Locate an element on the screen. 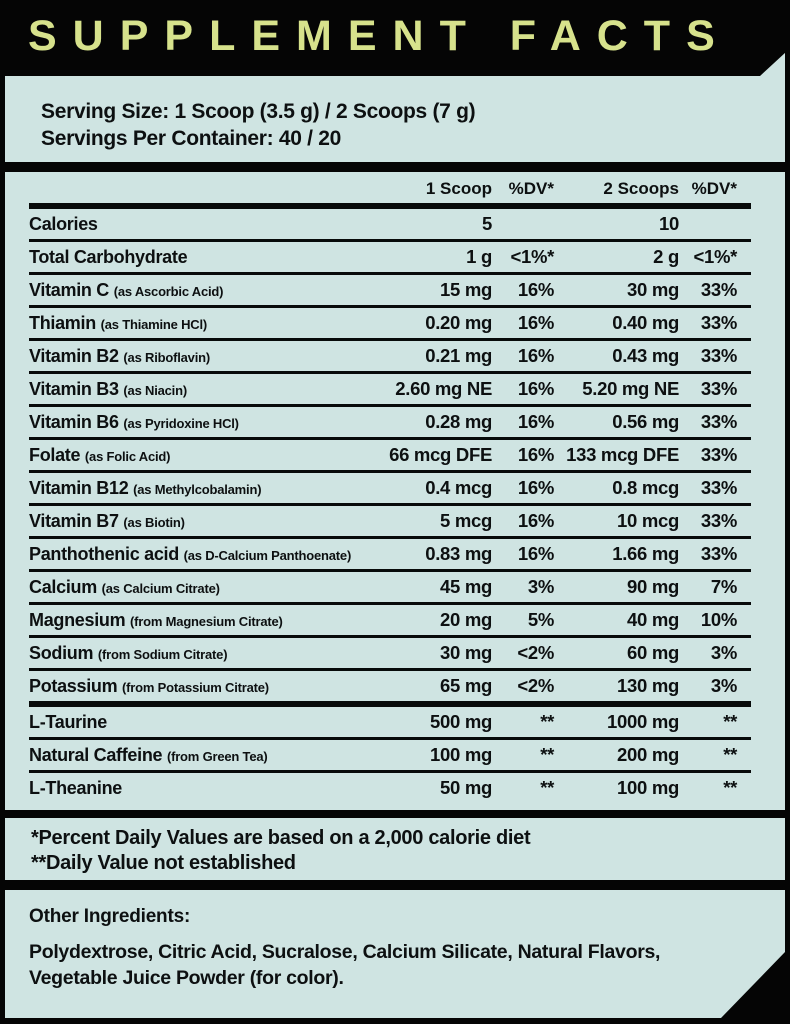 Image resolution: width=790 pixels, height=1024 pixels. dv-1-scoop: 3% is located at coordinates (540, 586).